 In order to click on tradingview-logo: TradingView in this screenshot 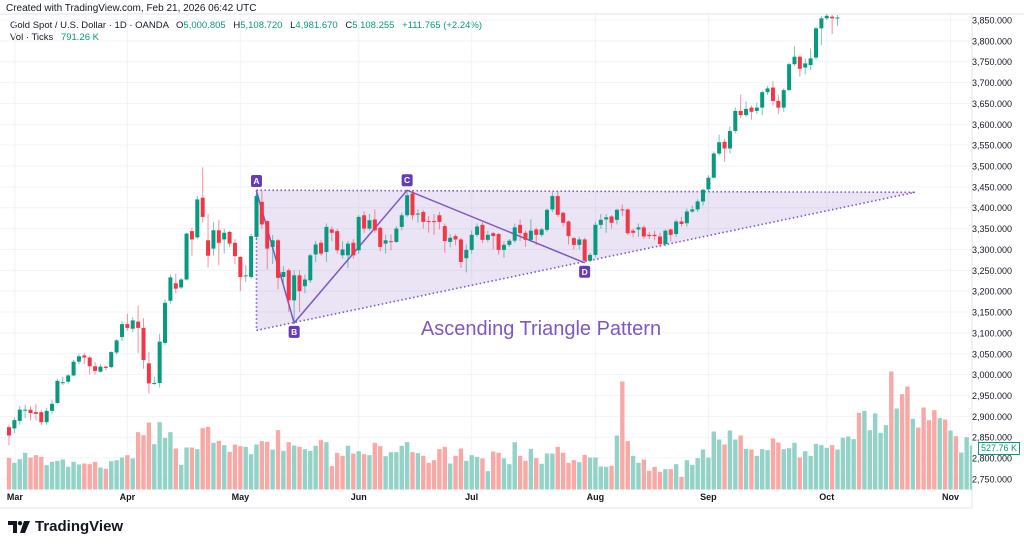, I will do `click(65, 526)`.